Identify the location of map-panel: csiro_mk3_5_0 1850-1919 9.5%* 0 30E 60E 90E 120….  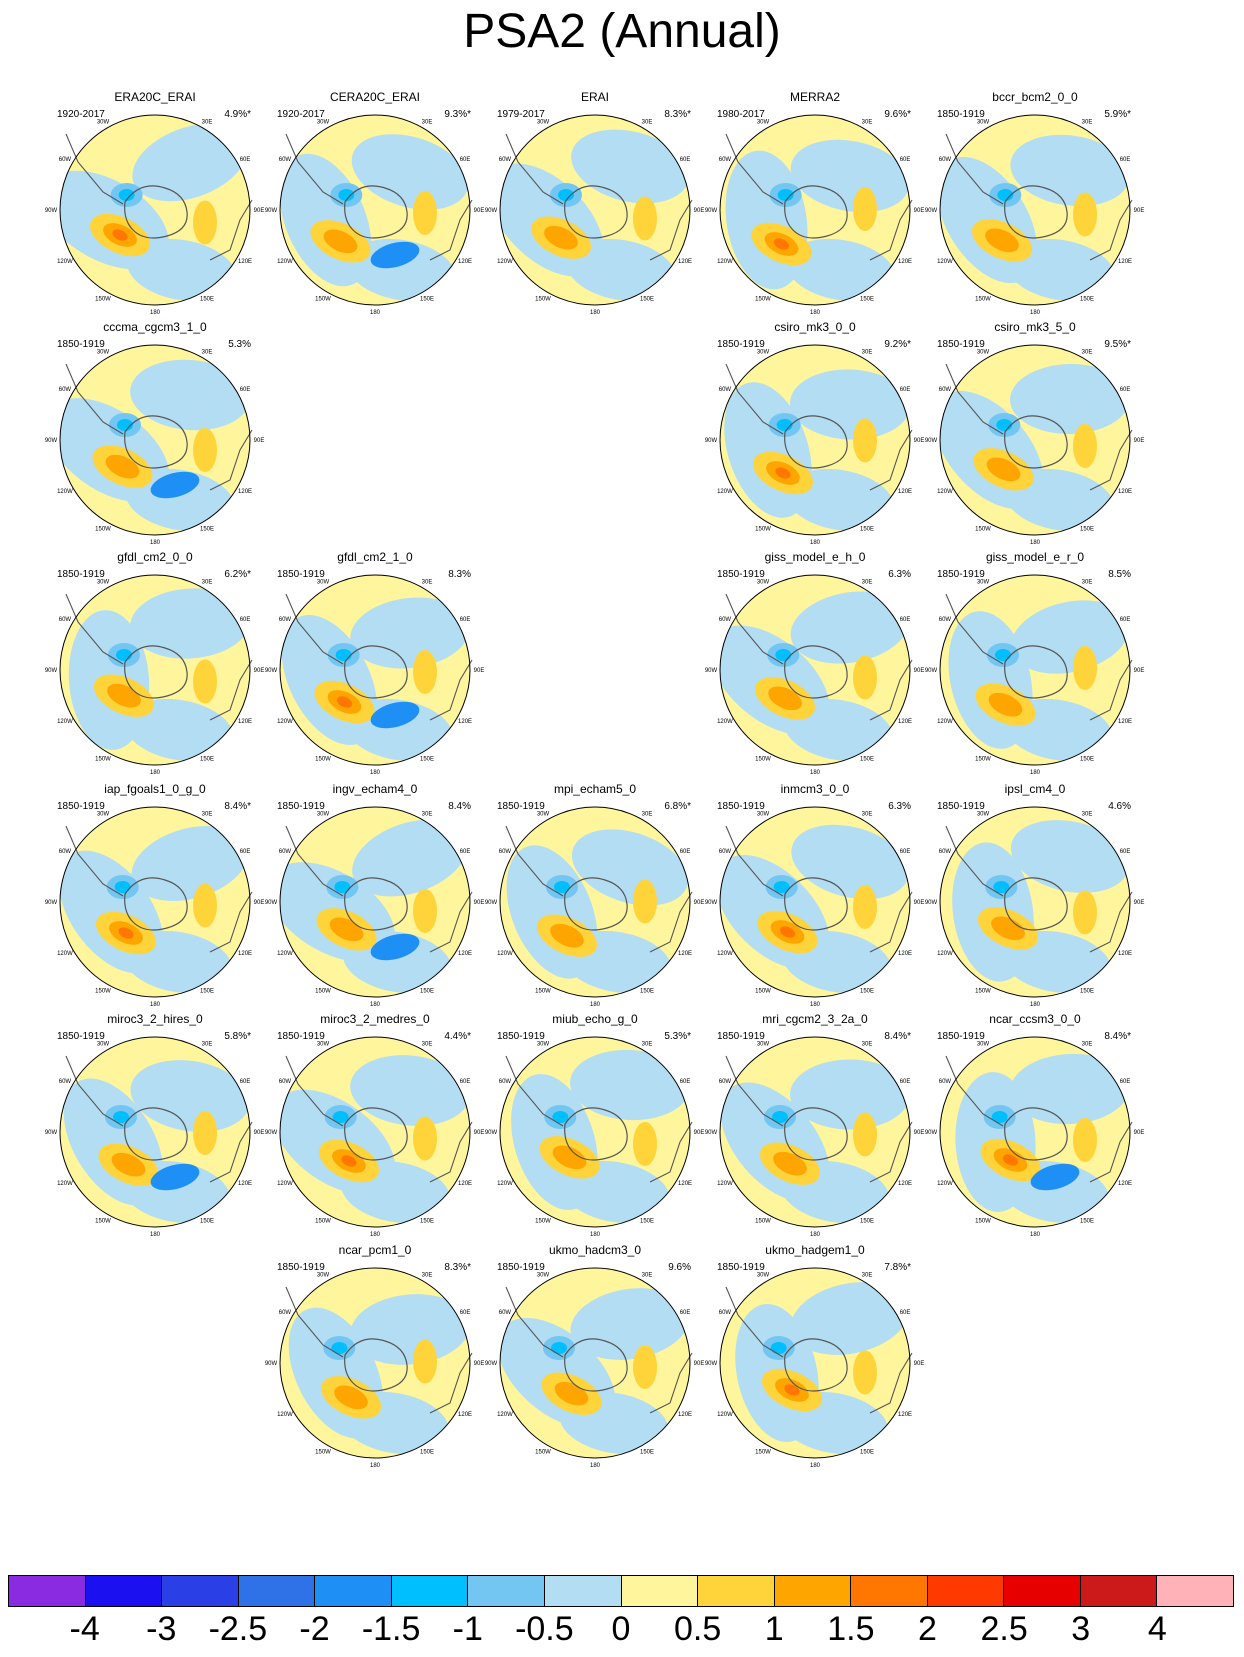
(1035, 435).